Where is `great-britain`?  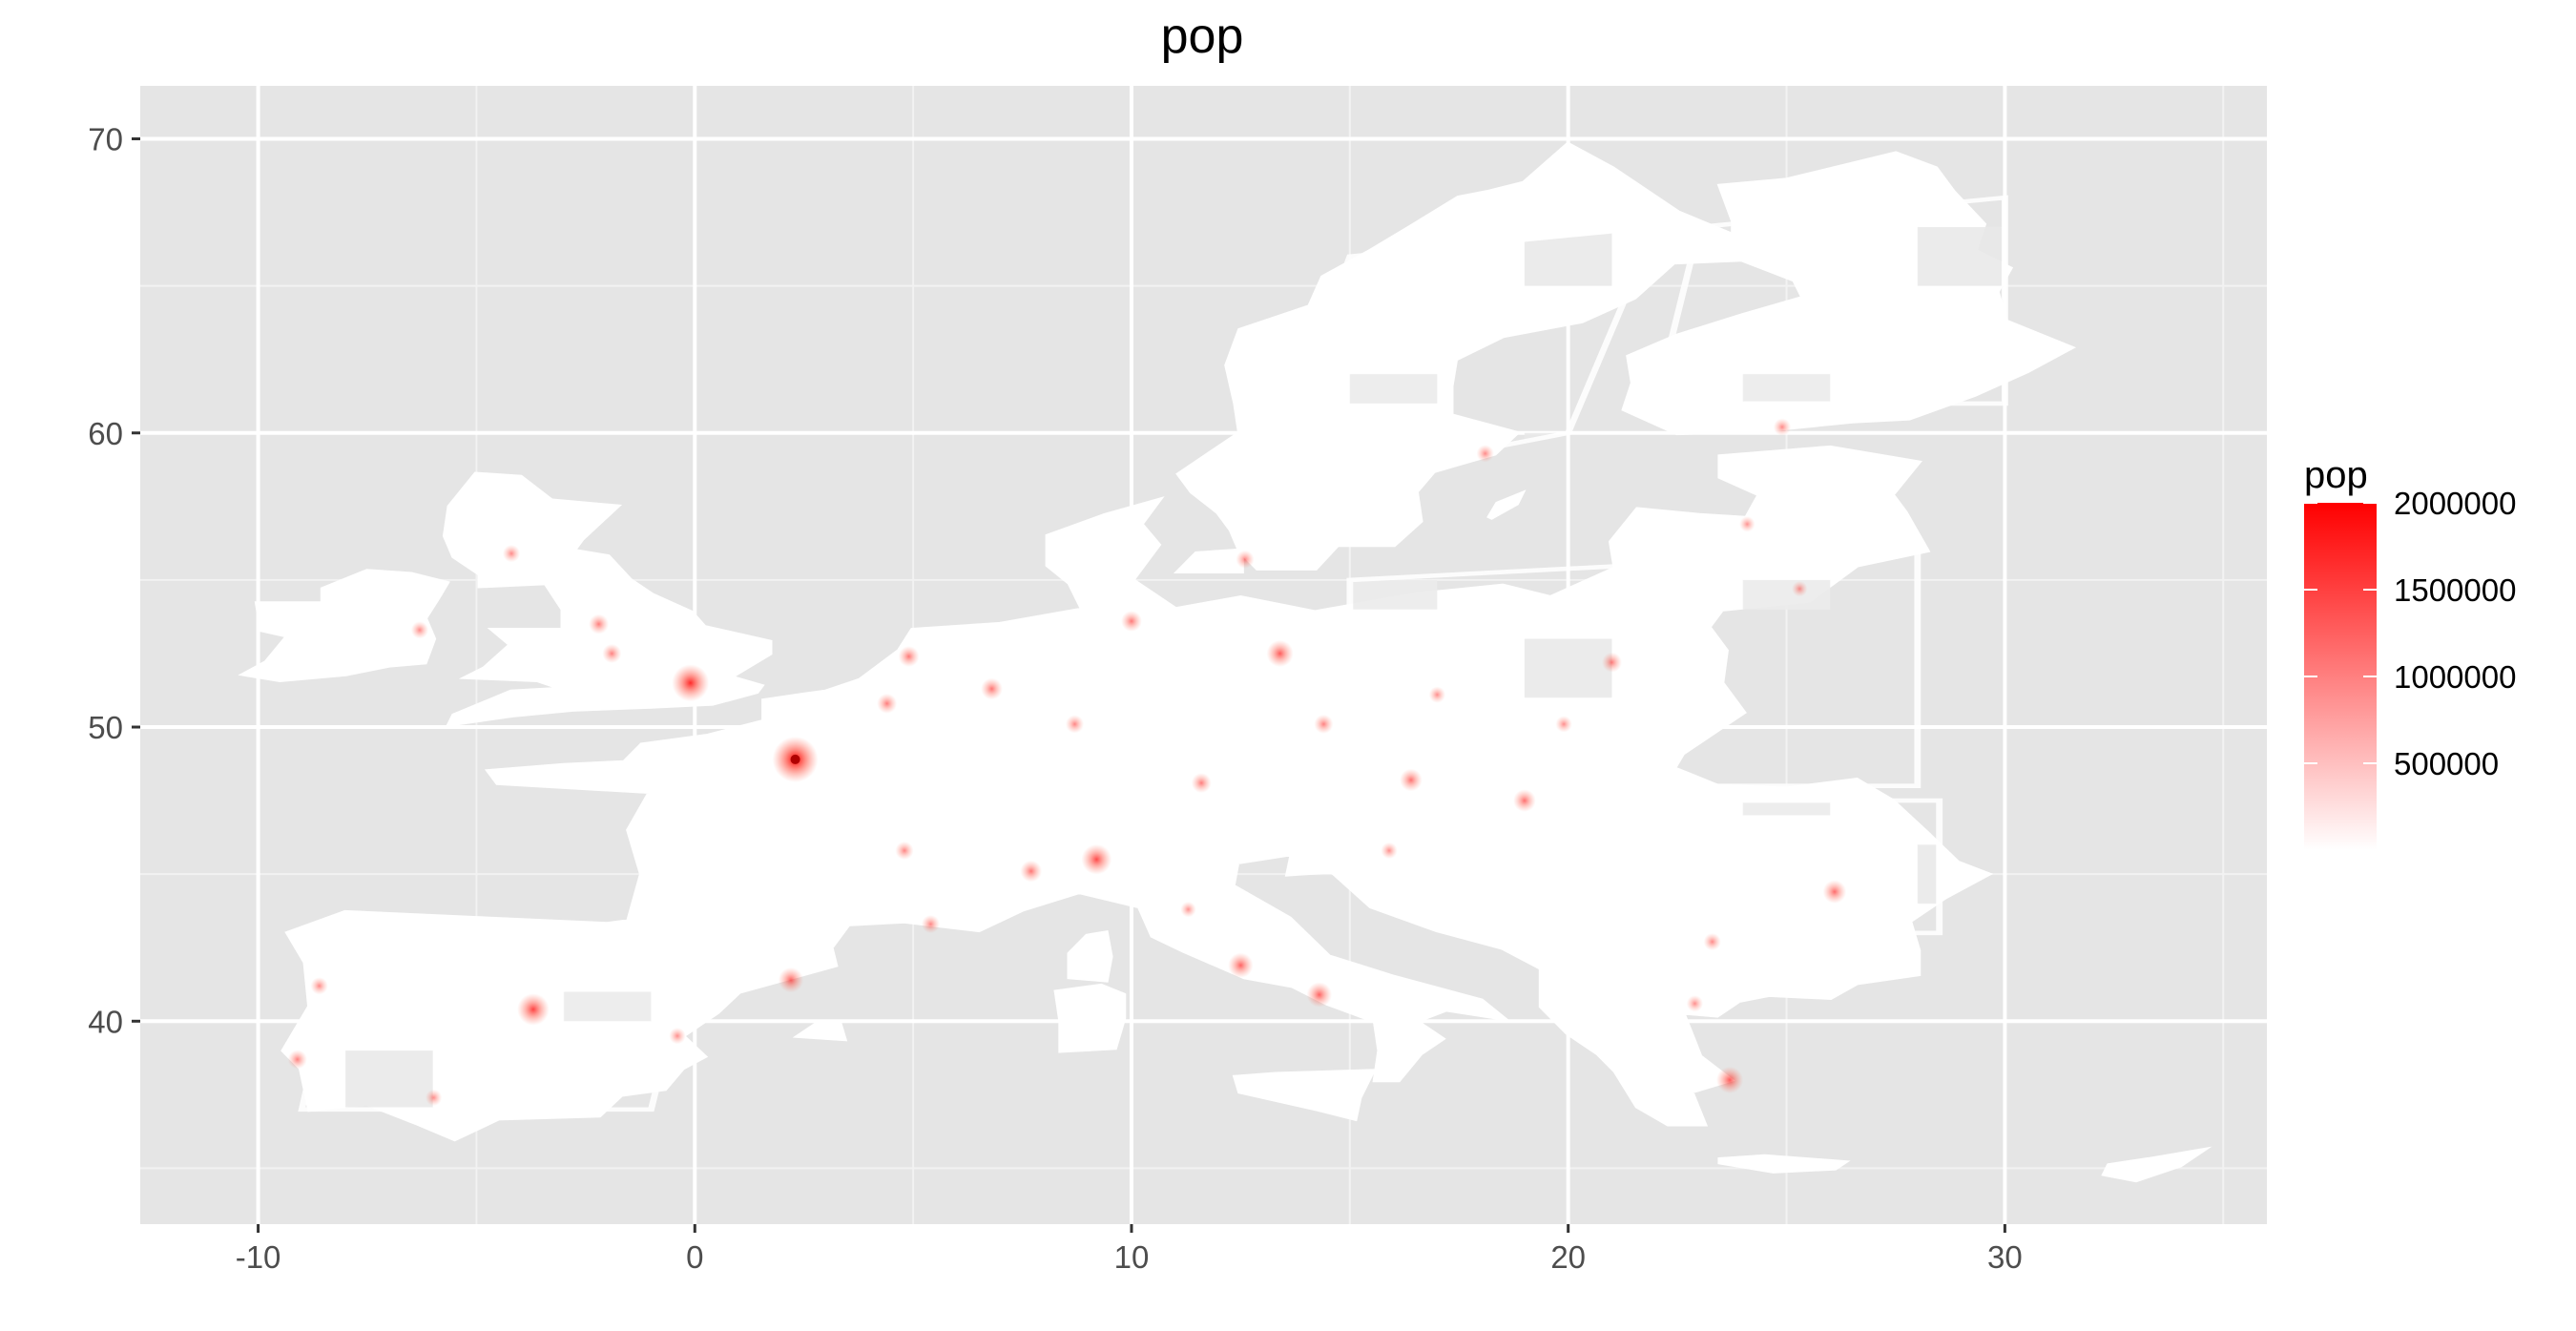
great-britain is located at coordinates (607, 599).